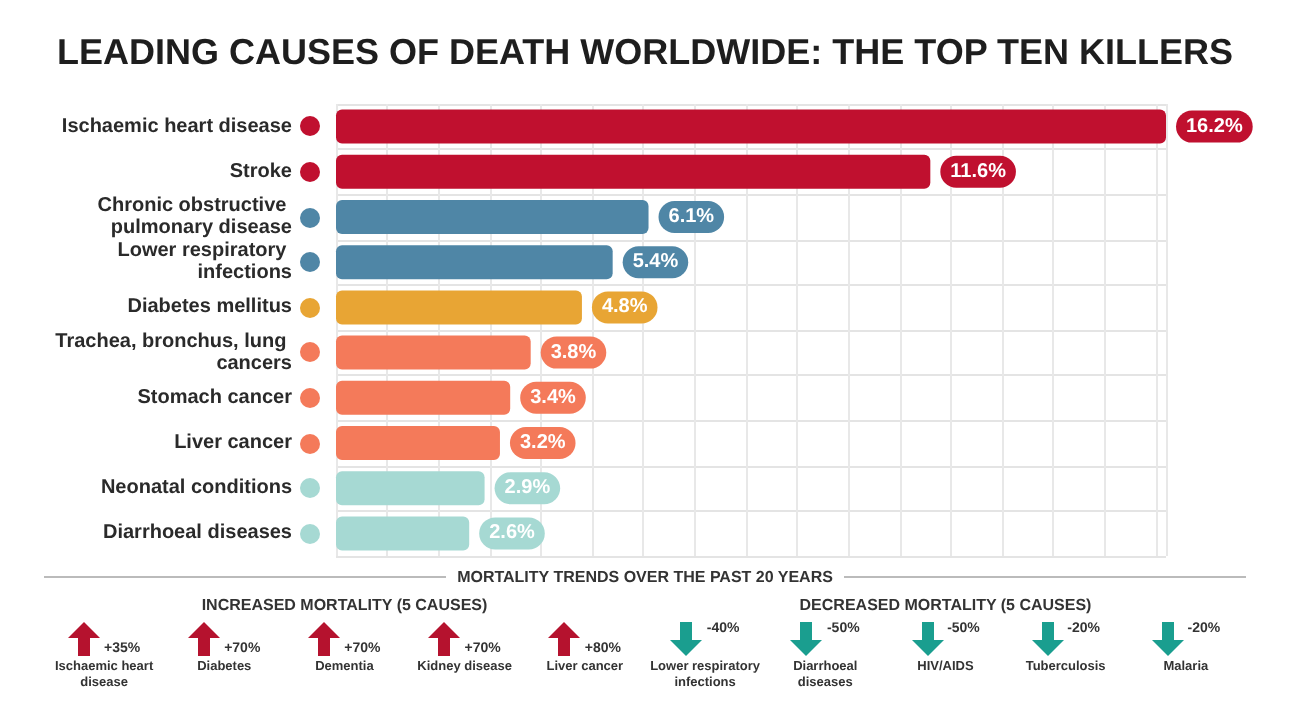 This screenshot has height=720, width=1290. What do you see at coordinates (233, 443) in the screenshot?
I see `y-tick-label: Liver cancer` at bounding box center [233, 443].